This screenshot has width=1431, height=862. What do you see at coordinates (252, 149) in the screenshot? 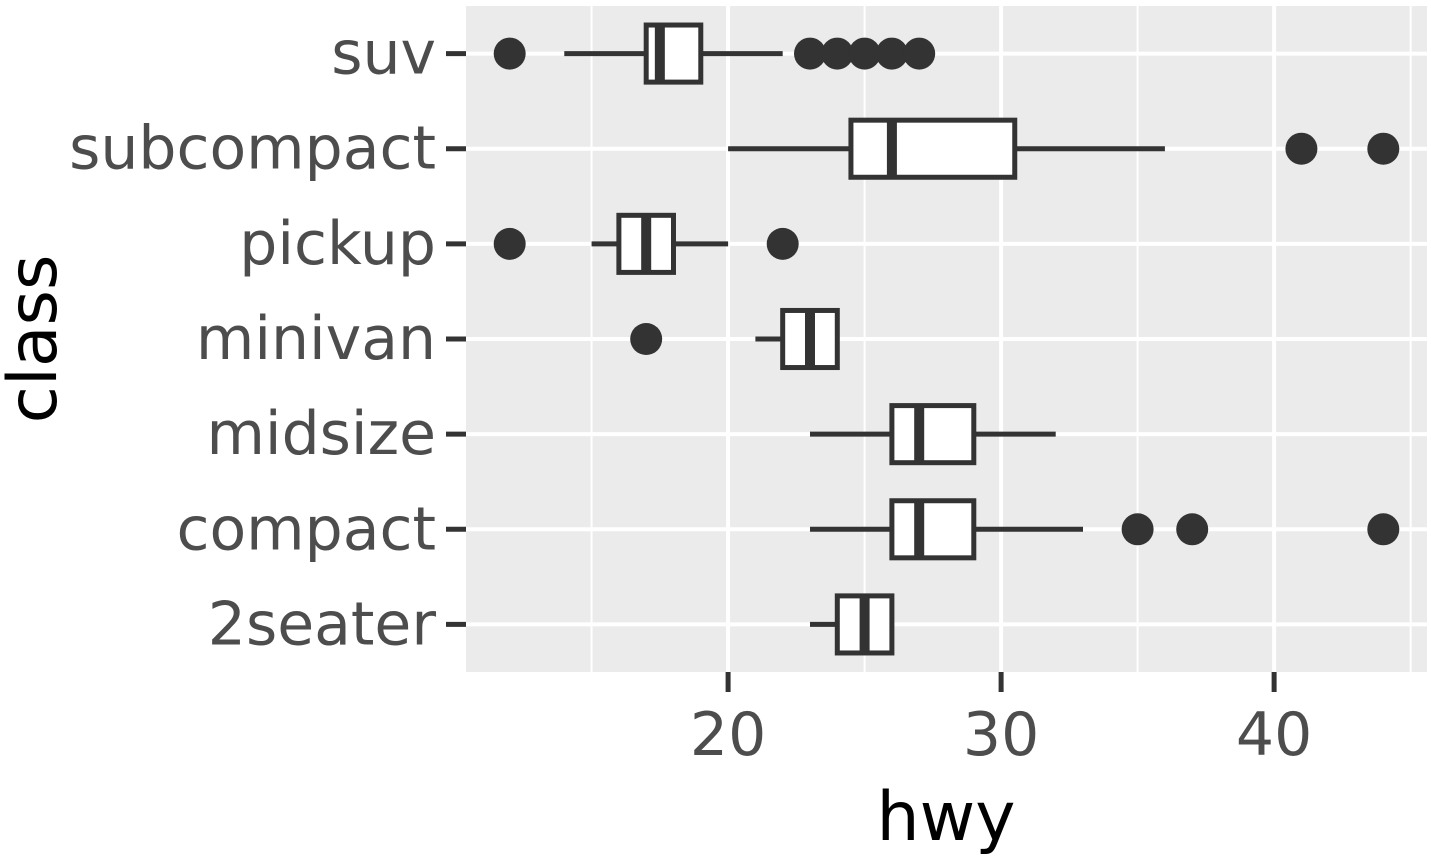
I see `y-tick-label-subcompact: subcompact` at bounding box center [252, 149].